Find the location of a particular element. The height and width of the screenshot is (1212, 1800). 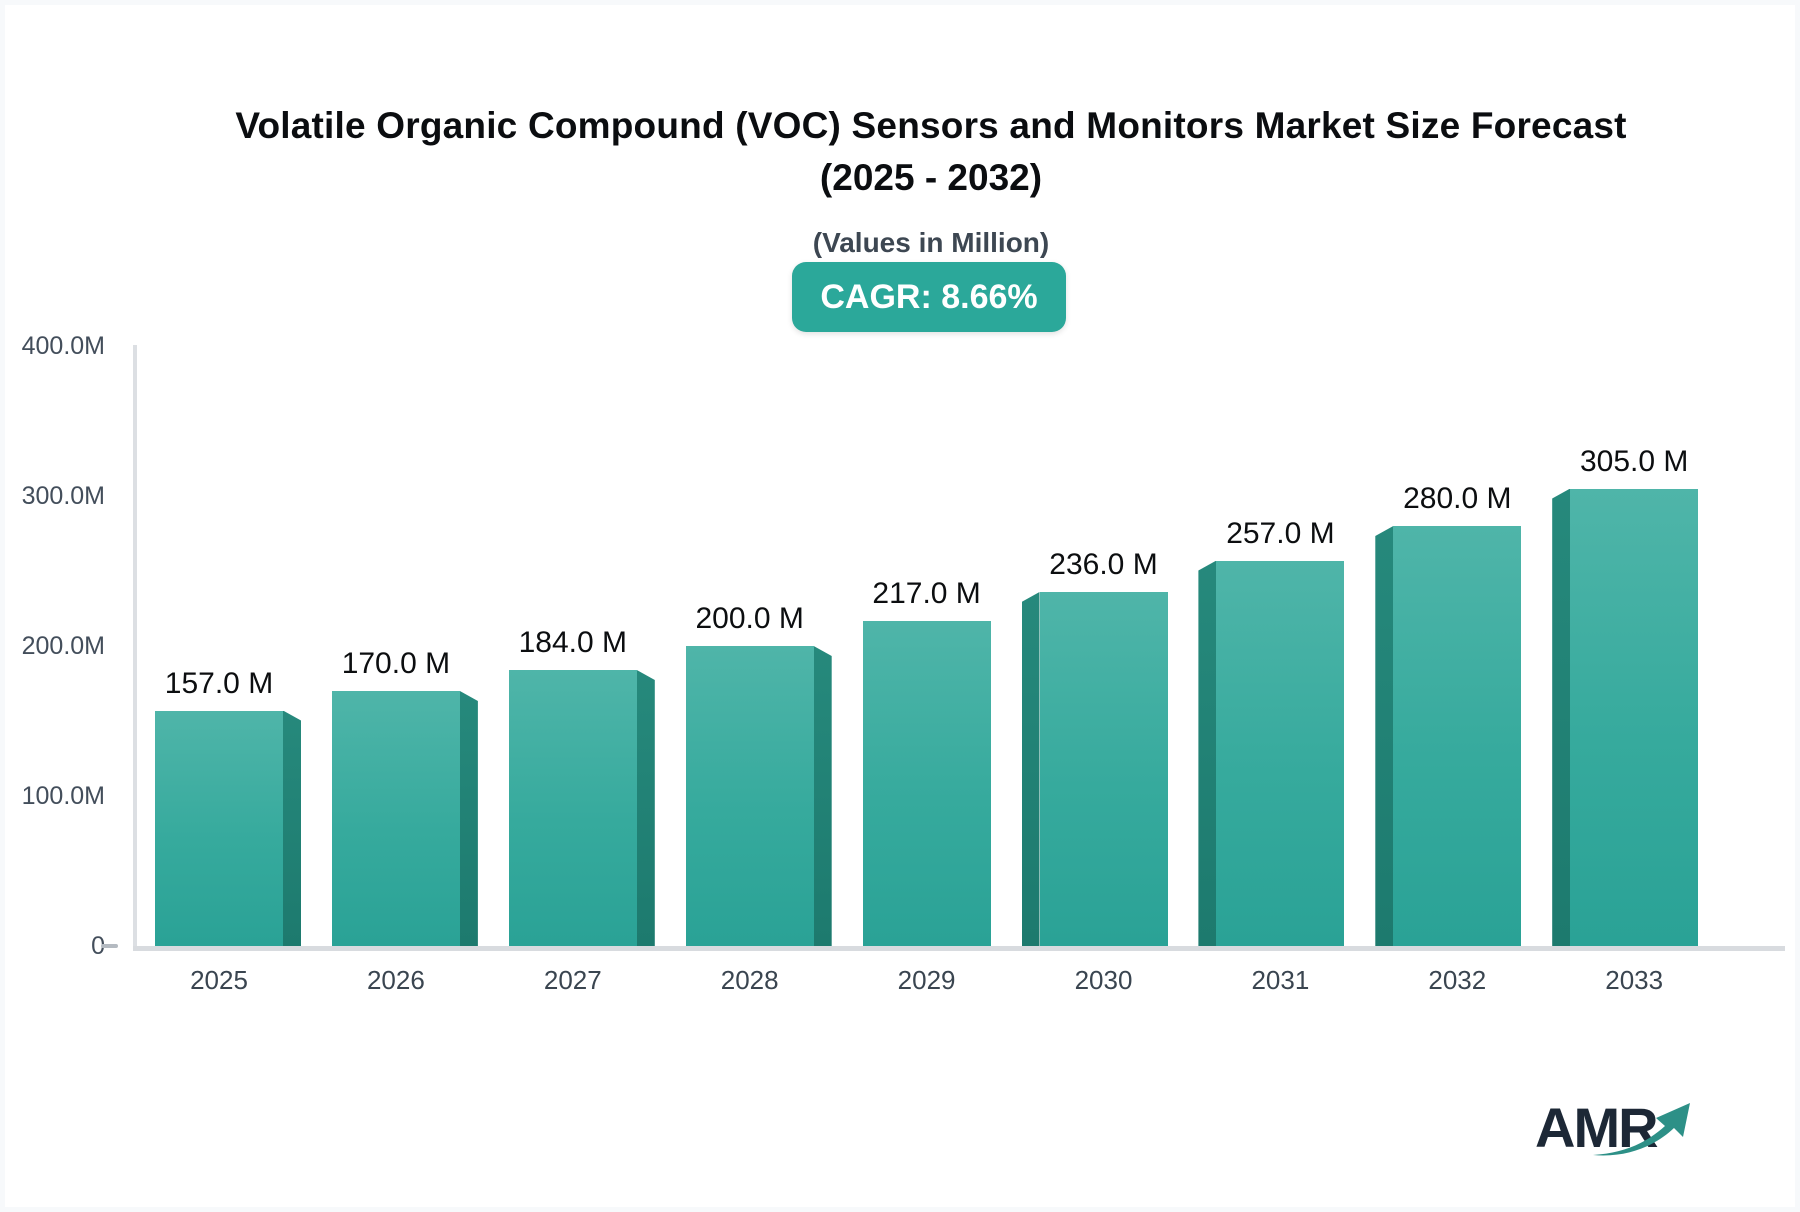

cagr-badge: CAGR: 8.66% is located at coordinates (929, 297).